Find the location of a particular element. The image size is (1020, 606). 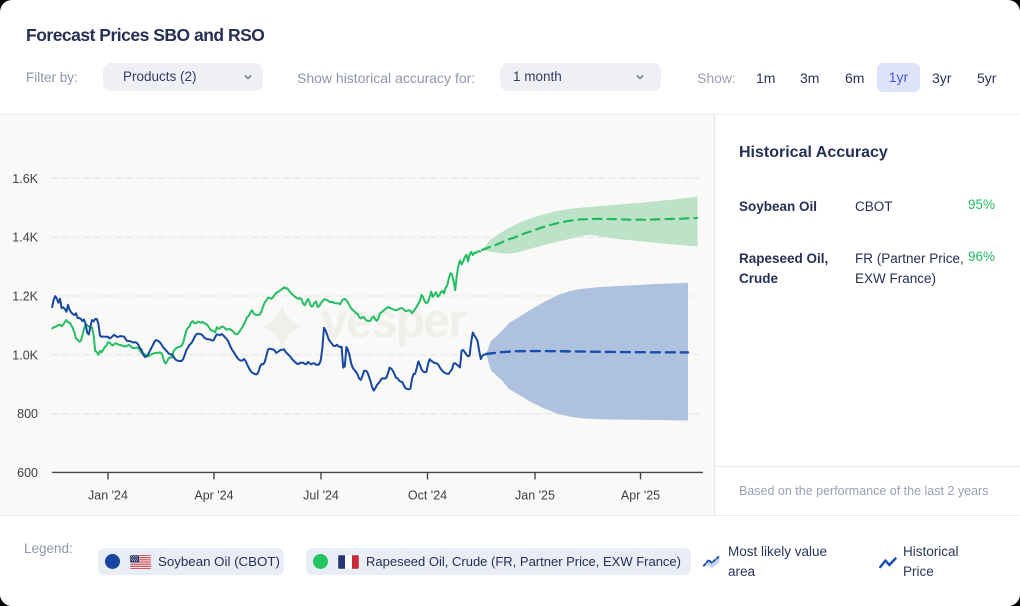

svg-text: Jul '24 is located at coordinates (321, 495).